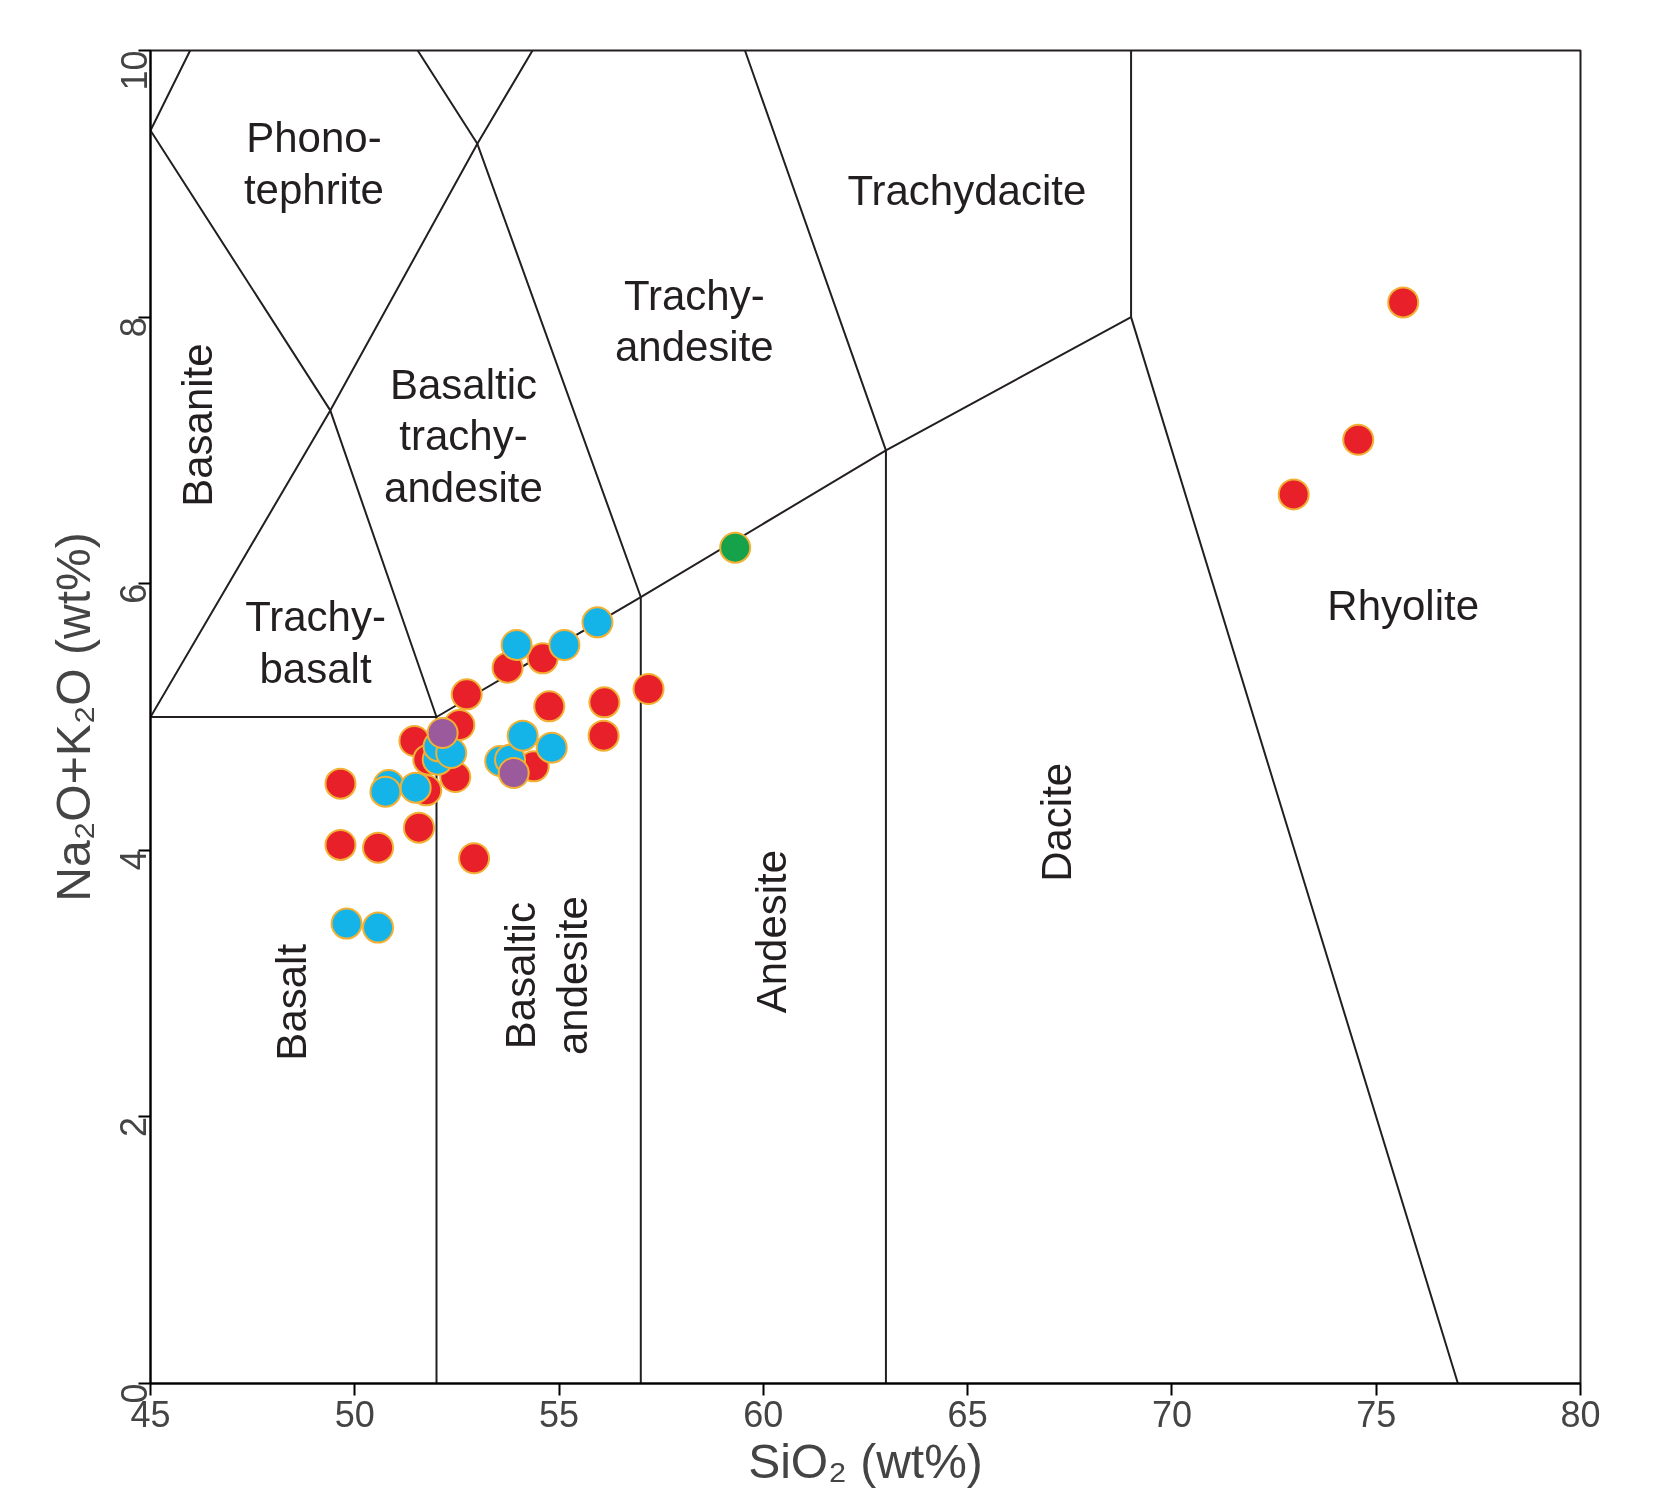 This screenshot has height=1503, width=1663. I want to click on x-tick-label: 75, so click(1376, 1414).